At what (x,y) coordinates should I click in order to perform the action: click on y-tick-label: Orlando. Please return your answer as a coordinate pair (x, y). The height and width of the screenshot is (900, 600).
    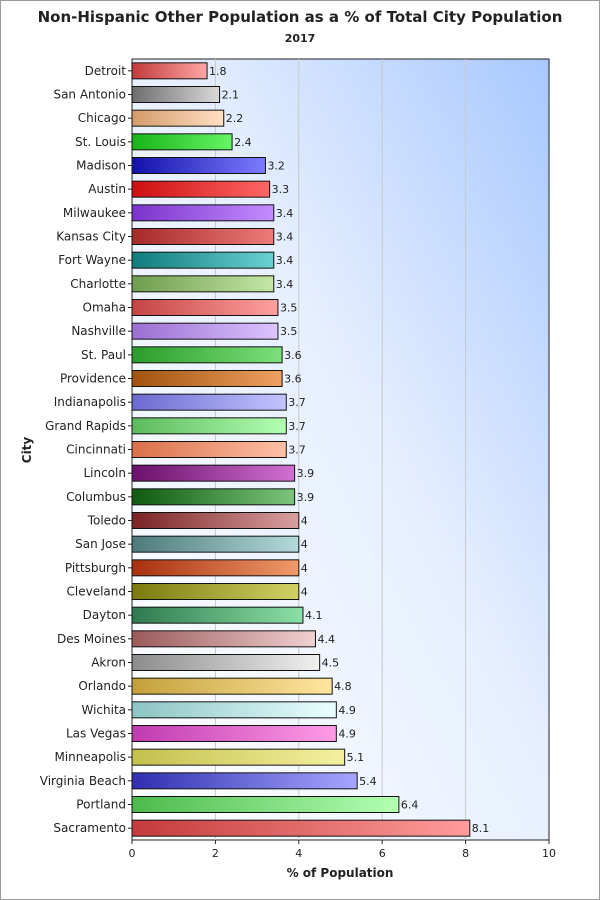
    Looking at the image, I should click on (102, 686).